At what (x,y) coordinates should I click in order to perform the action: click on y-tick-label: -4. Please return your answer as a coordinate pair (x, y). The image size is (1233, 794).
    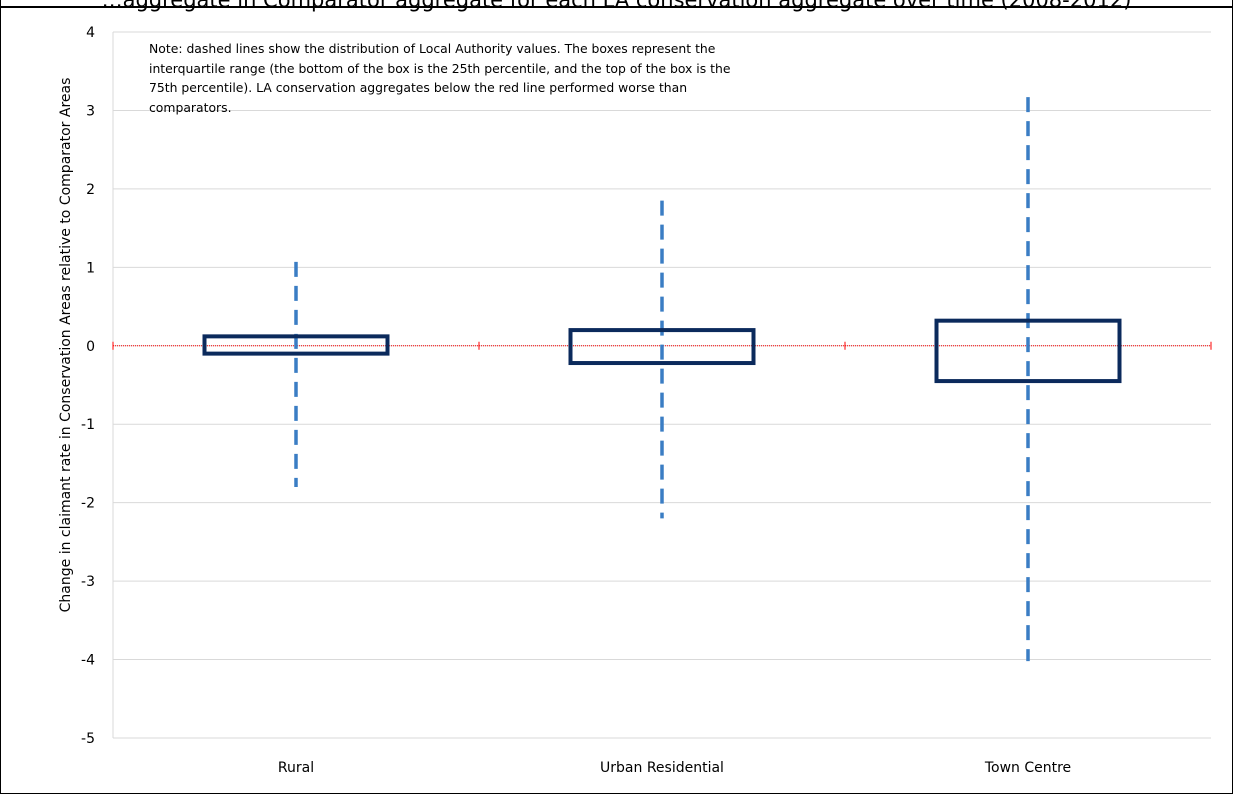
    Looking at the image, I should click on (88, 661).